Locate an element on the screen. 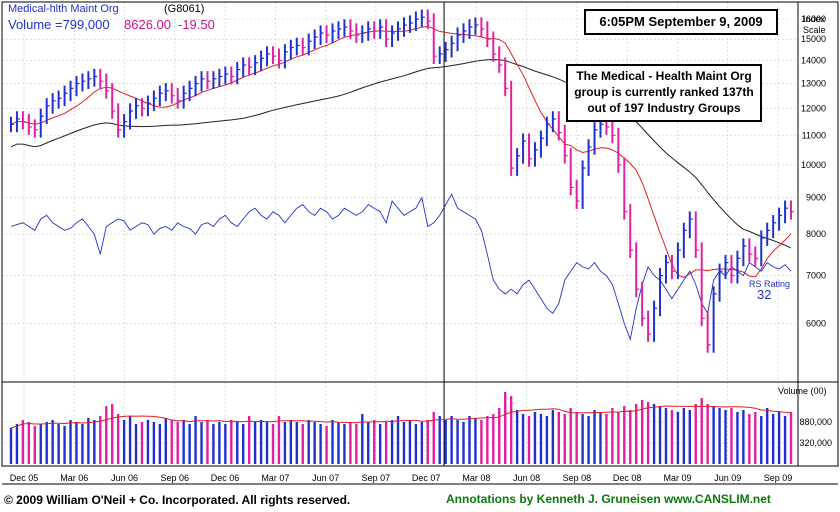  x-tick-label: Sep 06 is located at coordinates (175, 478).